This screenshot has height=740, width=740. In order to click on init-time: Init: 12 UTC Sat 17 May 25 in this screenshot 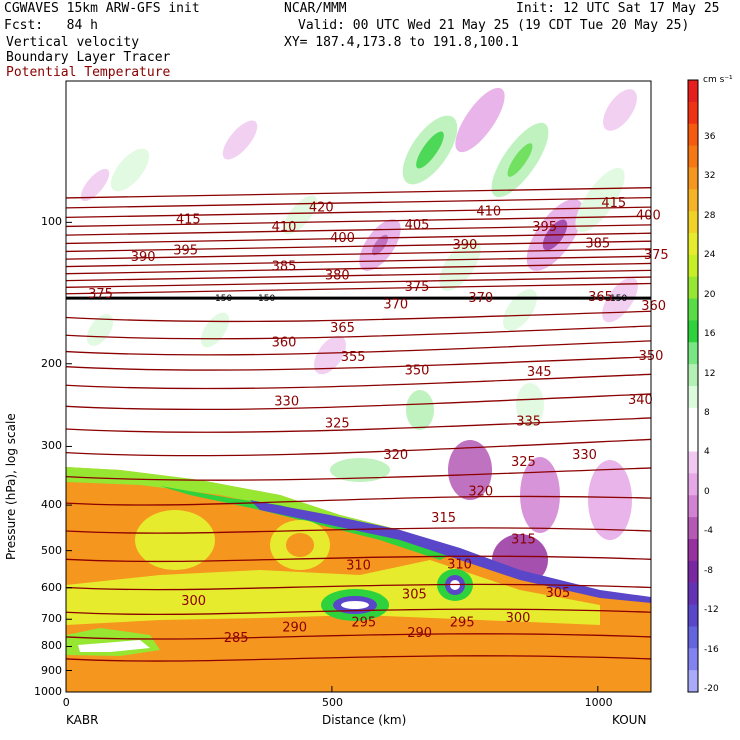, I will do `click(618, 8)`.